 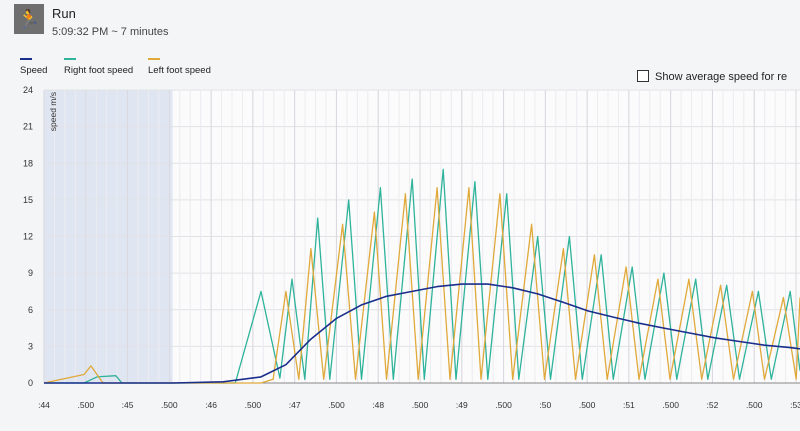 I want to click on x-tick-label: :45, so click(x=128, y=405).